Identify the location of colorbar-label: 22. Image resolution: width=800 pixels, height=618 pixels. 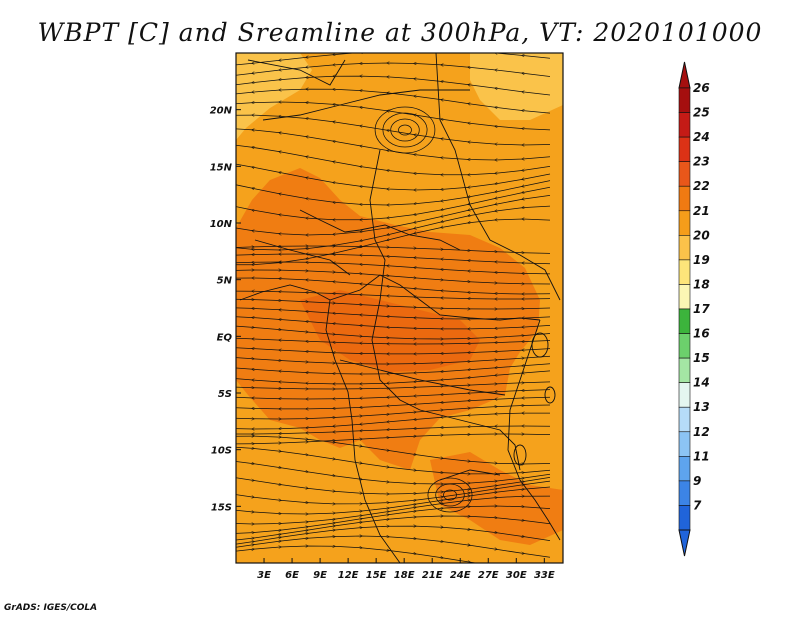
(701, 186).